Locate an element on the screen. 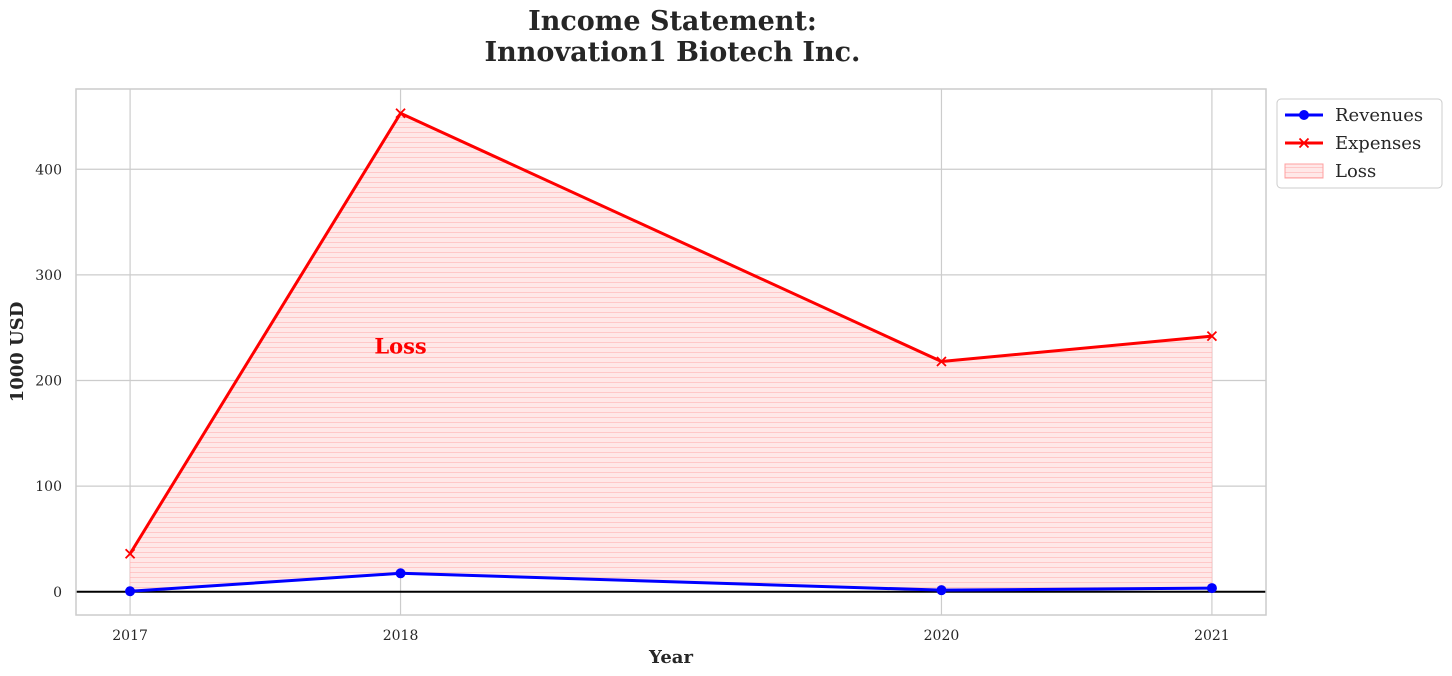  chart-title-line-1: Income Statement: is located at coordinates (672, 21).